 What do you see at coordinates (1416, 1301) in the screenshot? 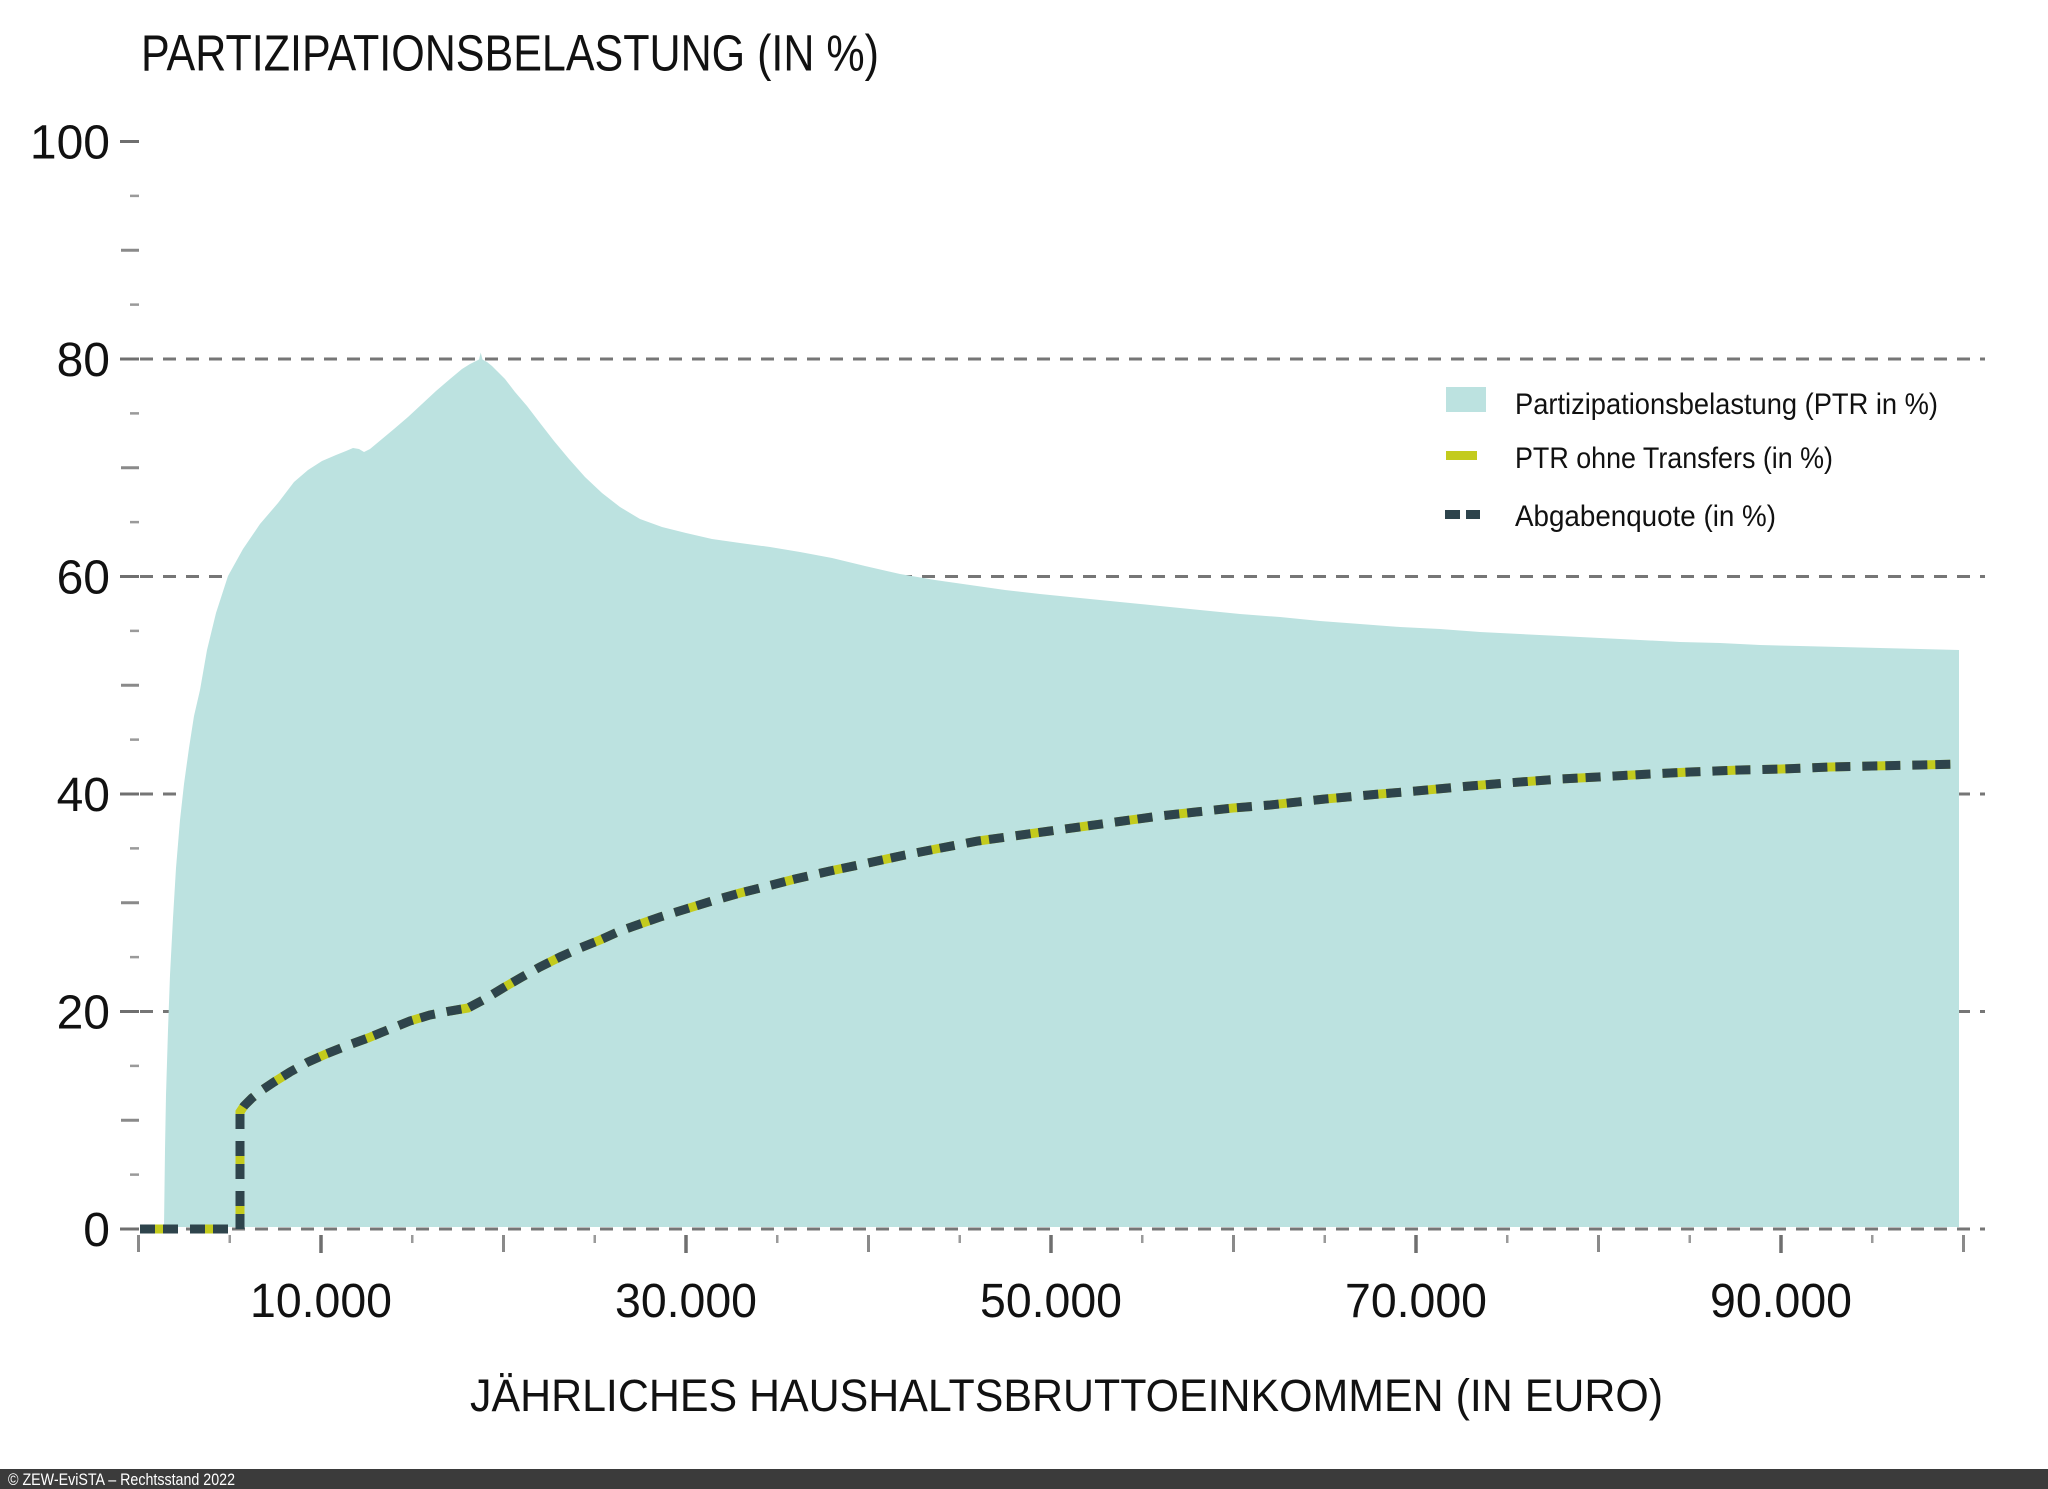
I see `svg-text: 70.000` at bounding box center [1416, 1301].